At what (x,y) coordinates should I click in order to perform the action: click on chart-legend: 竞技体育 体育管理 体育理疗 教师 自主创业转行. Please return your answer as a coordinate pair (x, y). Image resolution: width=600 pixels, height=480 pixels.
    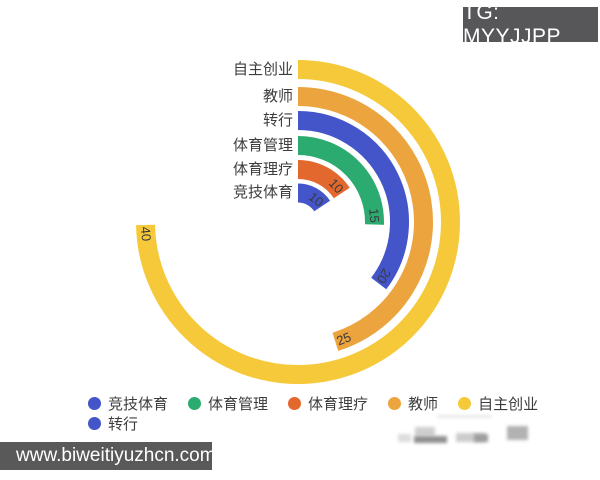
    Looking at the image, I should click on (319, 413).